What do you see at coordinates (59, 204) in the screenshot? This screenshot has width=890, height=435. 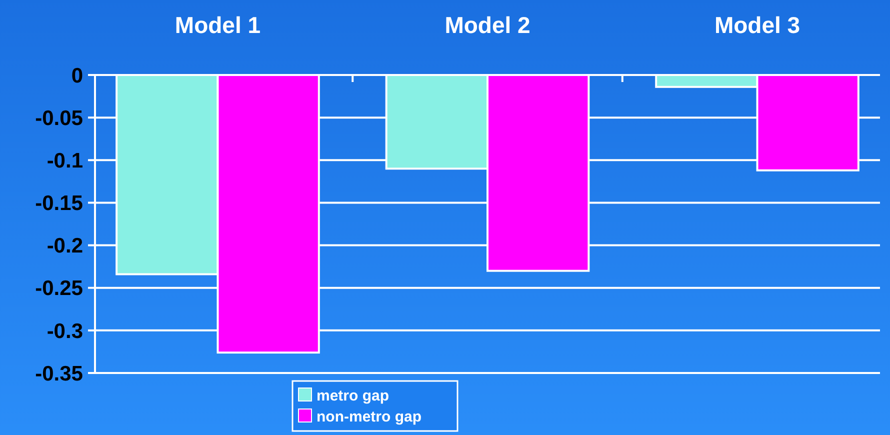 I see `y-tick-label: -0.15` at bounding box center [59, 204].